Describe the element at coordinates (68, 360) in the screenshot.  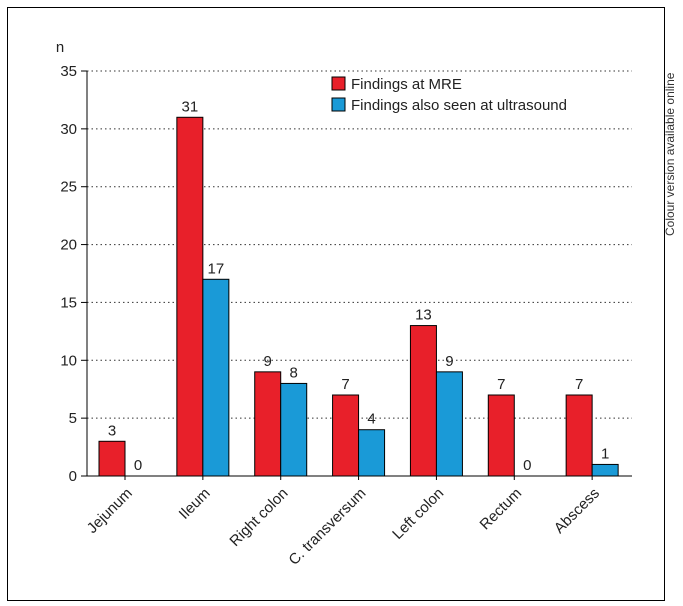
I see `y-tick-label: 10` at that location.